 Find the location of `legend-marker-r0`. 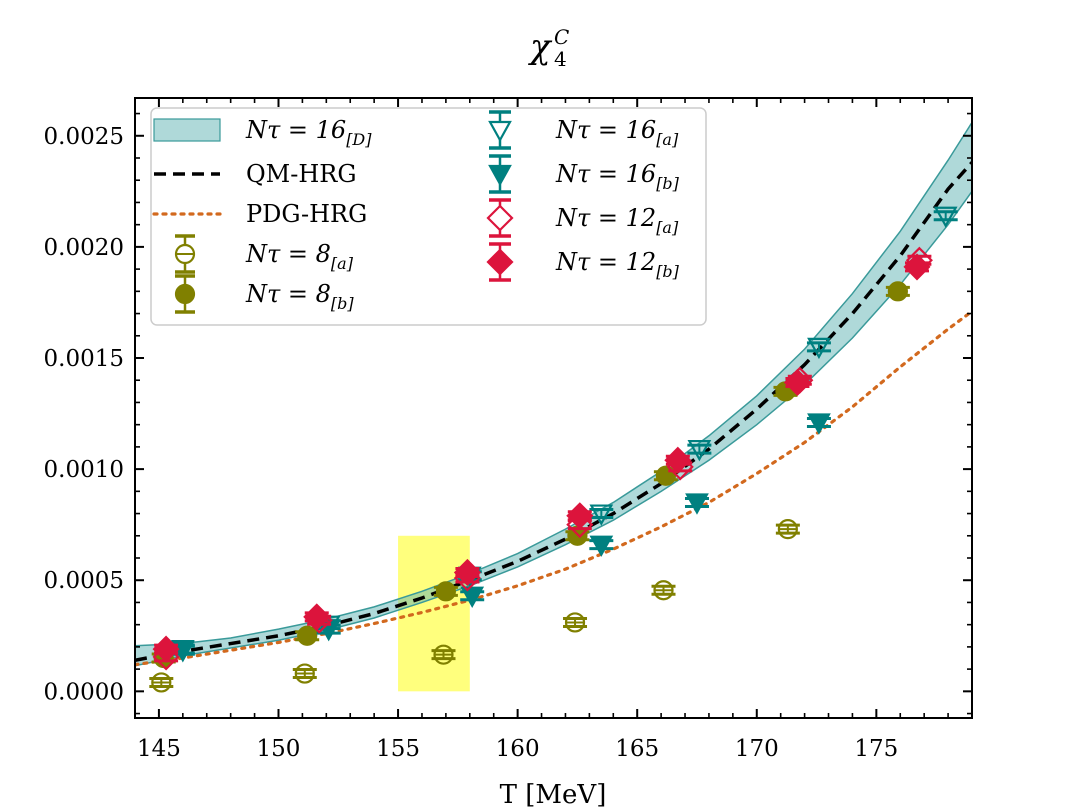

legend-marker-r0 is located at coordinates (500, 130).